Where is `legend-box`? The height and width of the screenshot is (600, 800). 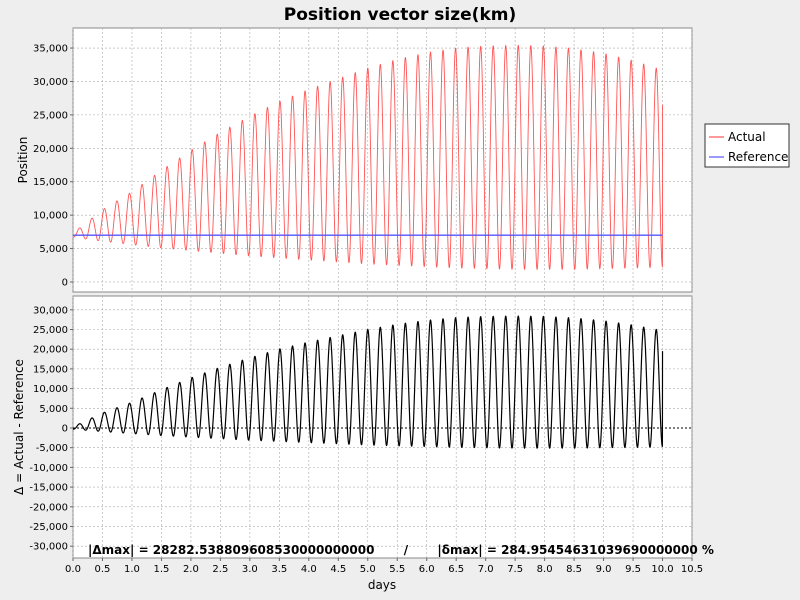 legend-box is located at coordinates (747, 145).